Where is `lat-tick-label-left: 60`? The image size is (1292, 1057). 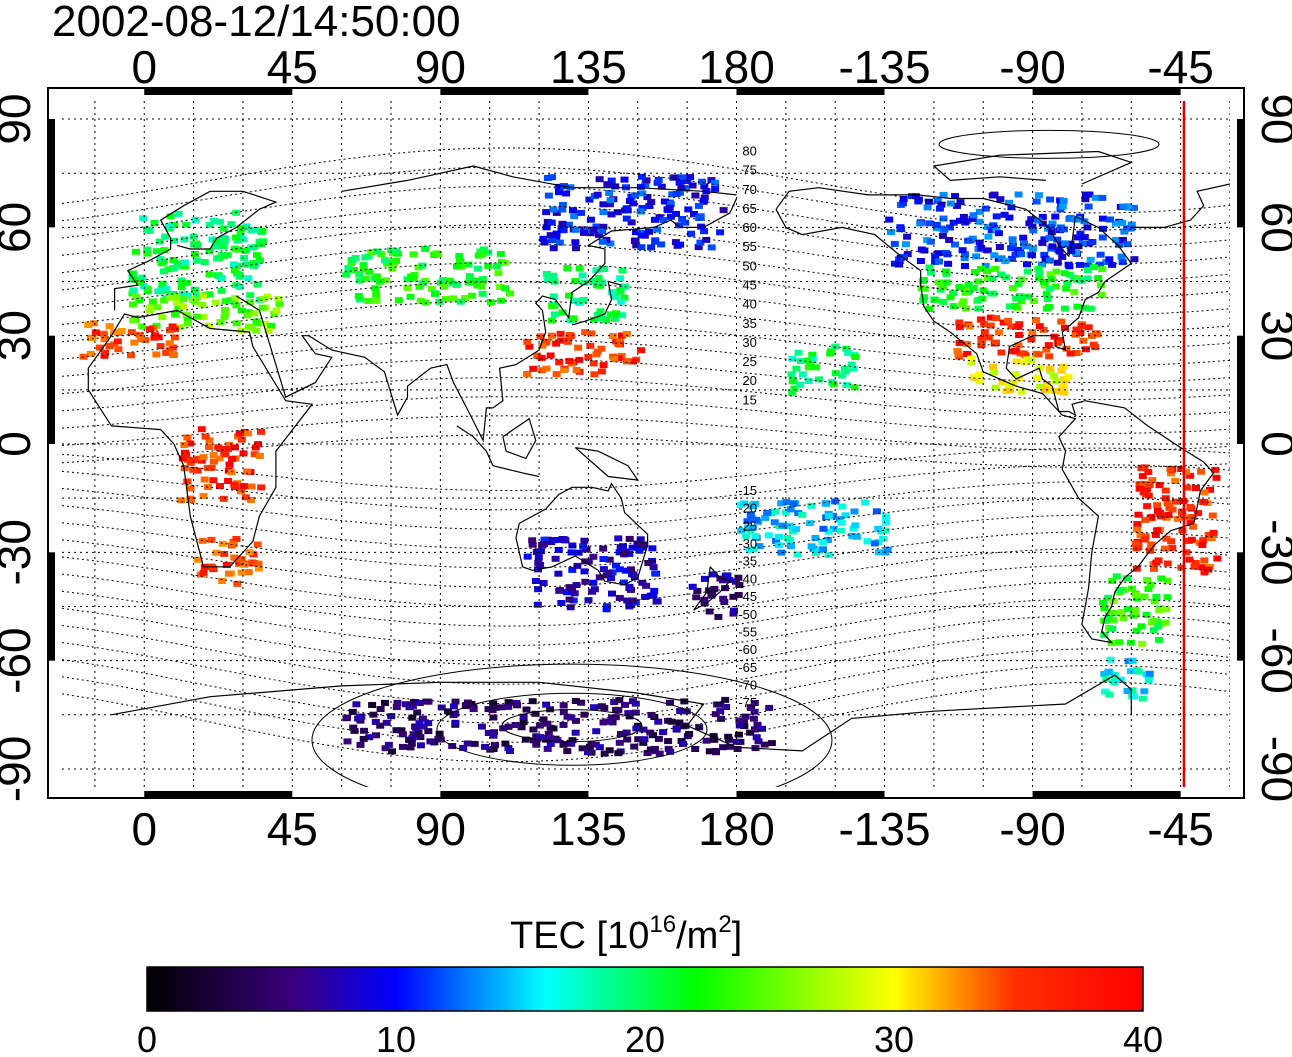 lat-tick-label-left: 60 is located at coordinates (20, 227).